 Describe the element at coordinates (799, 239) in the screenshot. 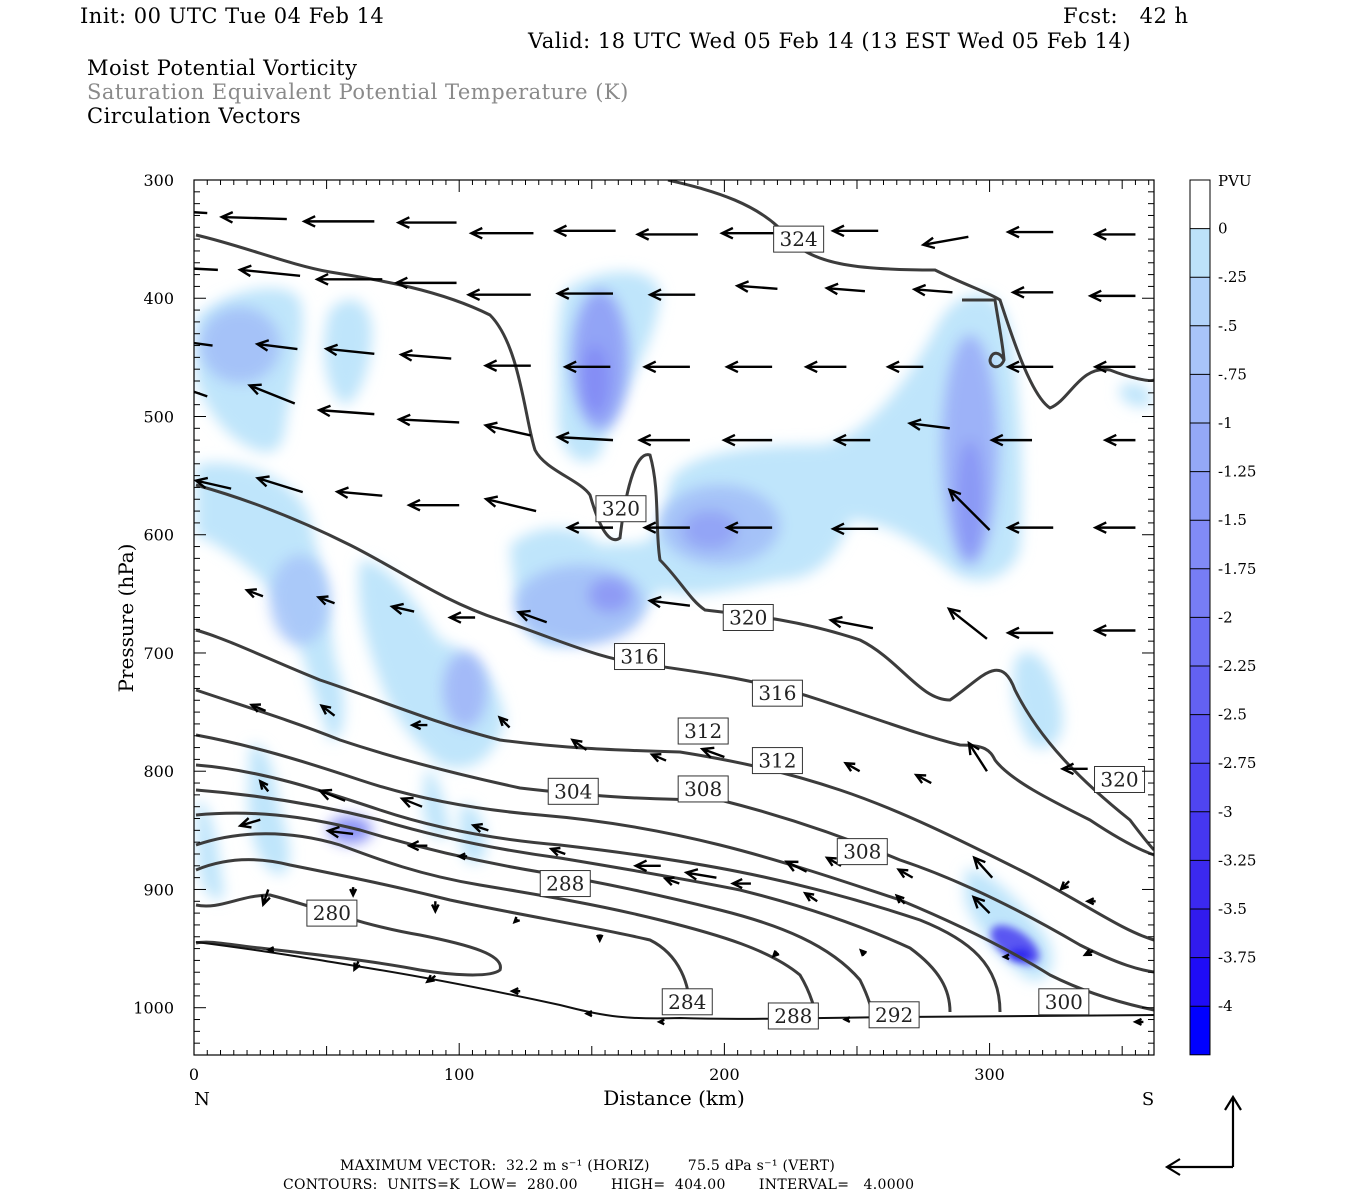

I see `contour-label: 324` at that location.